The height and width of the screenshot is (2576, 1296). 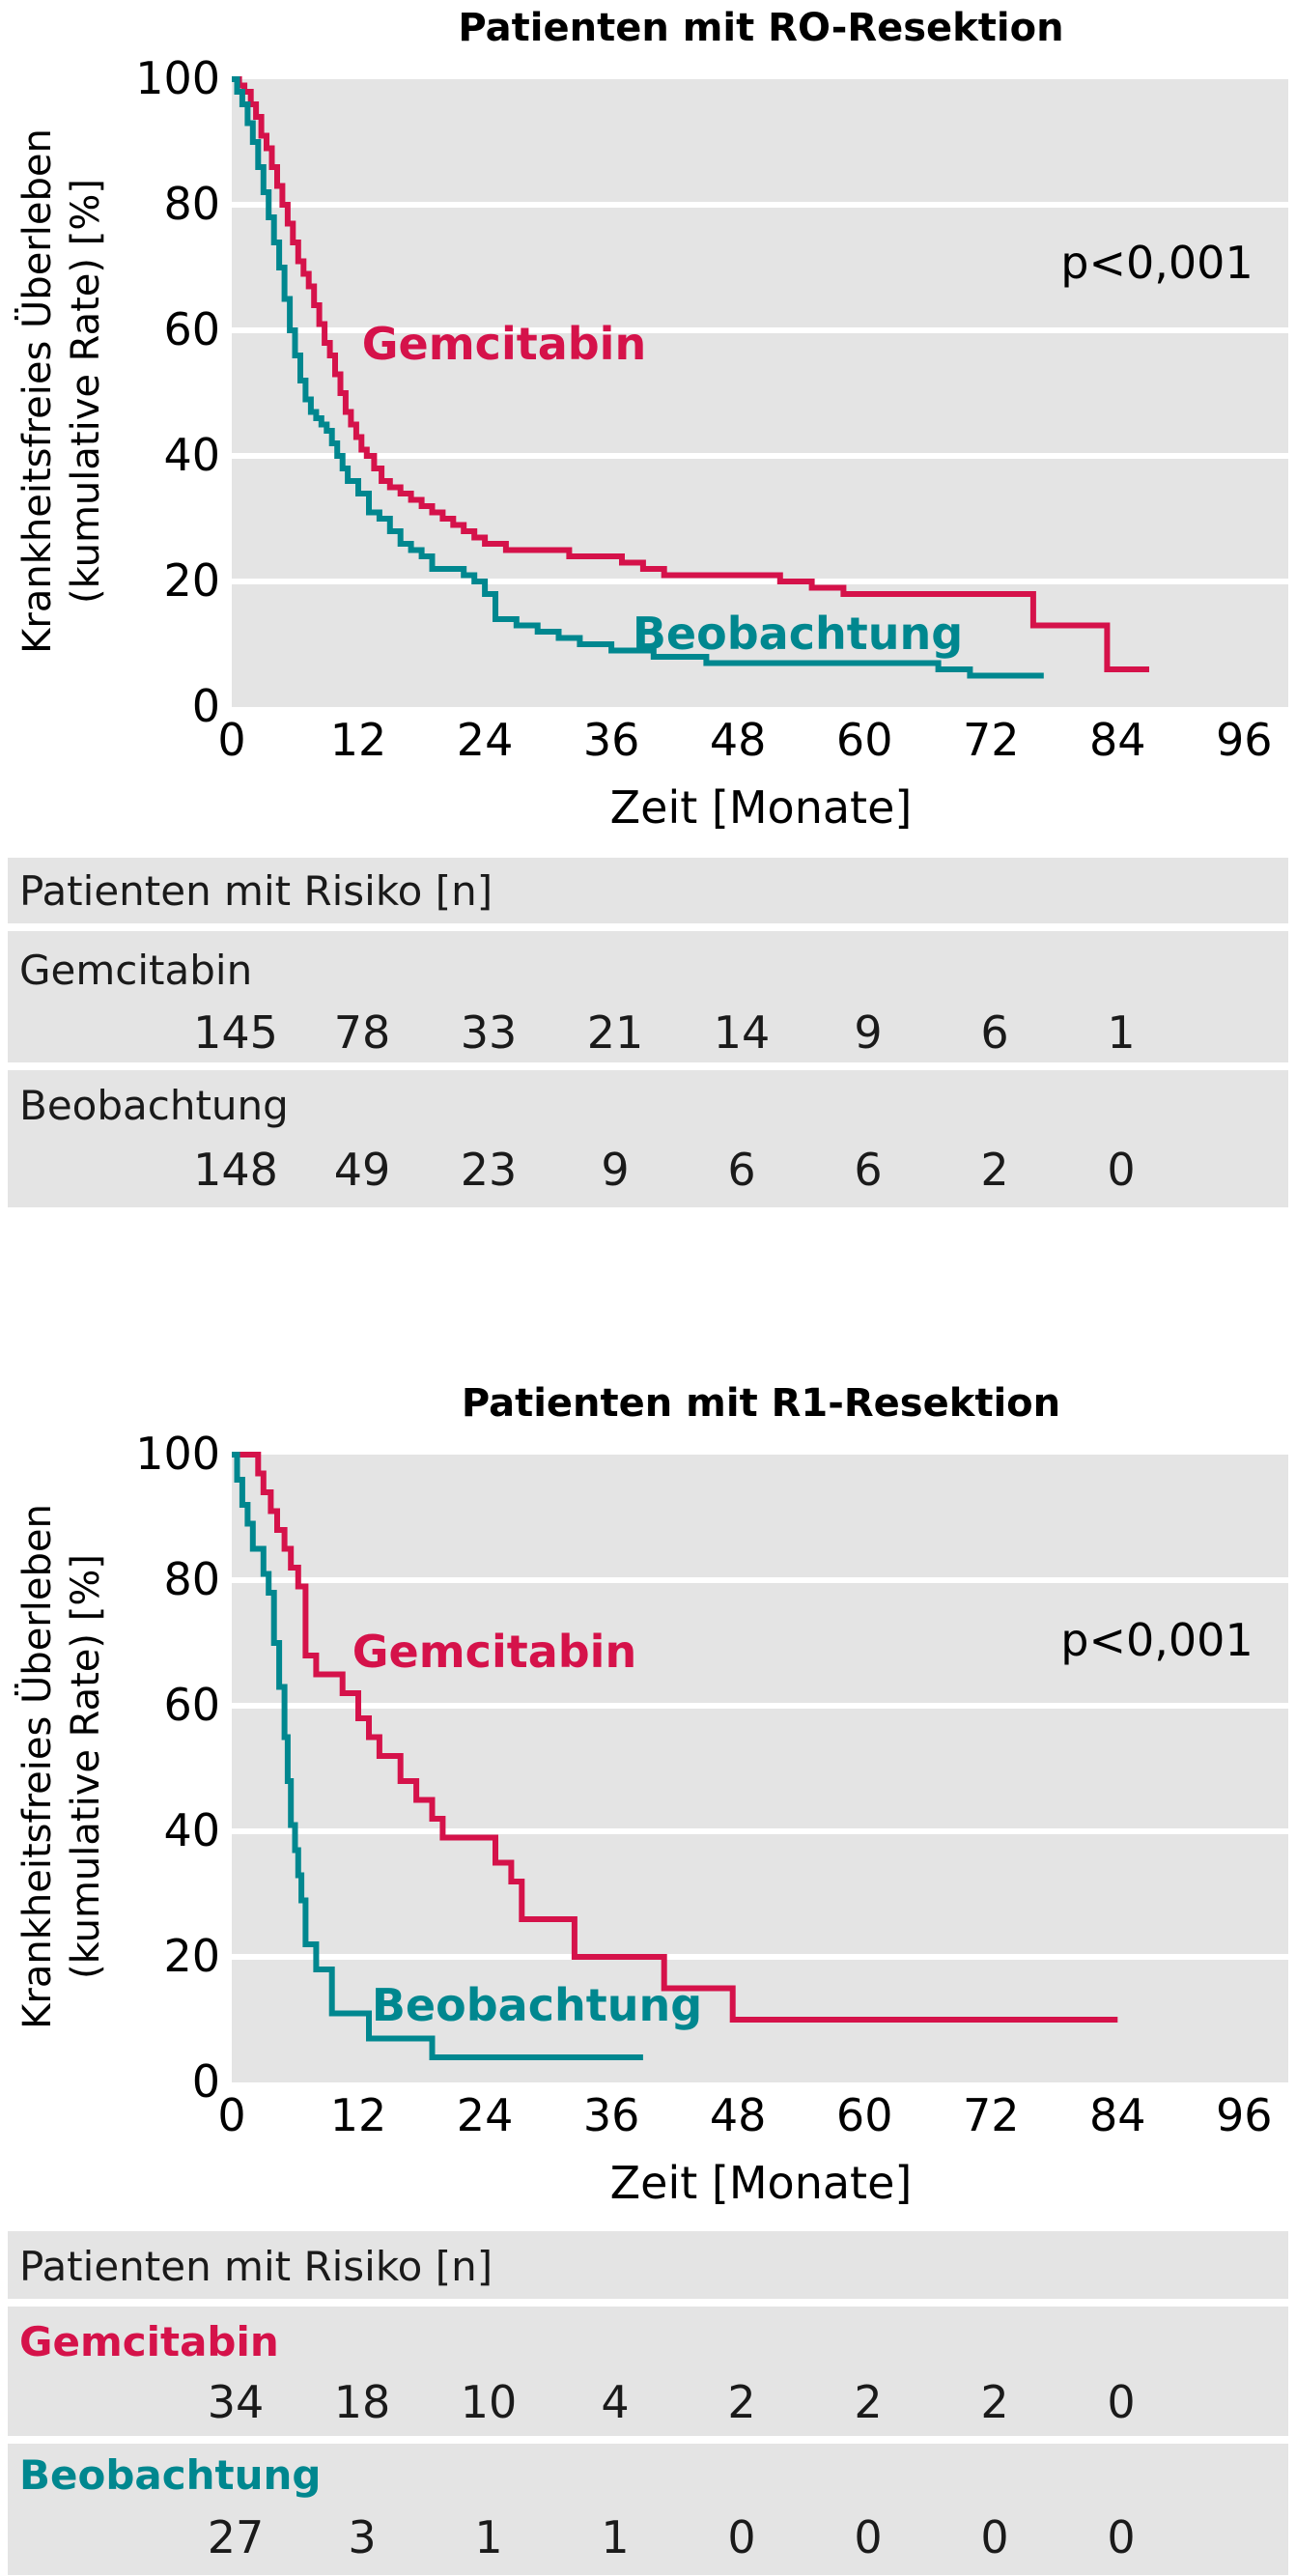 What do you see at coordinates (648, 2371) in the screenshot?
I see `risk-band-gemcitabin` at bounding box center [648, 2371].